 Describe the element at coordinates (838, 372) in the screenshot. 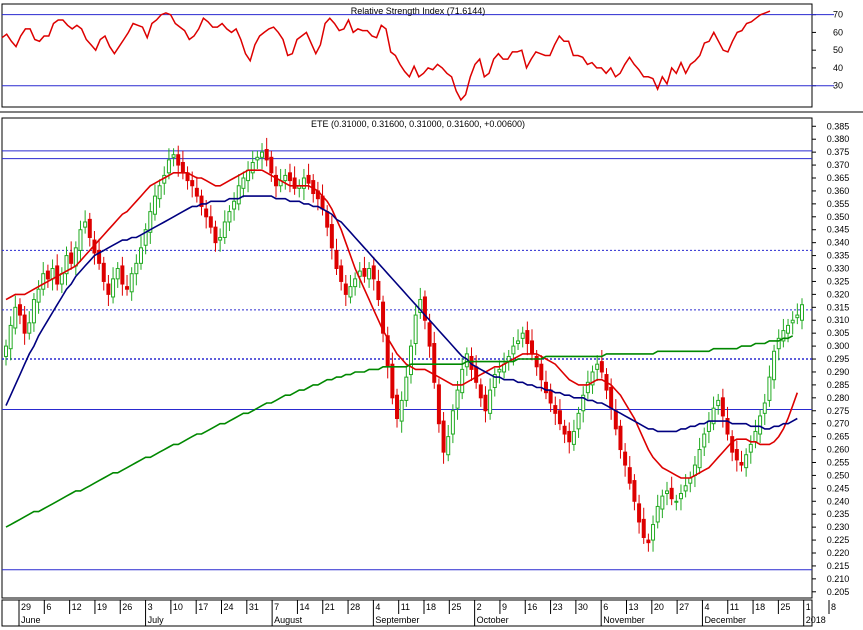

I see `price-tick-label: 0.290` at that location.